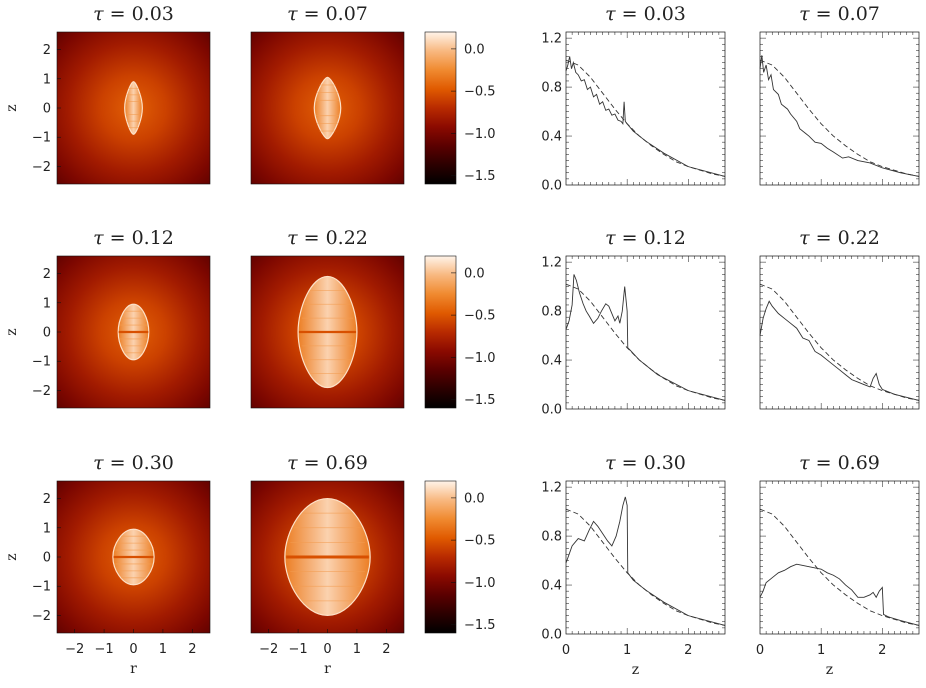  Describe the element at coordinates (47, 109) in the screenshot. I see `y-tick-label: 0` at that location.